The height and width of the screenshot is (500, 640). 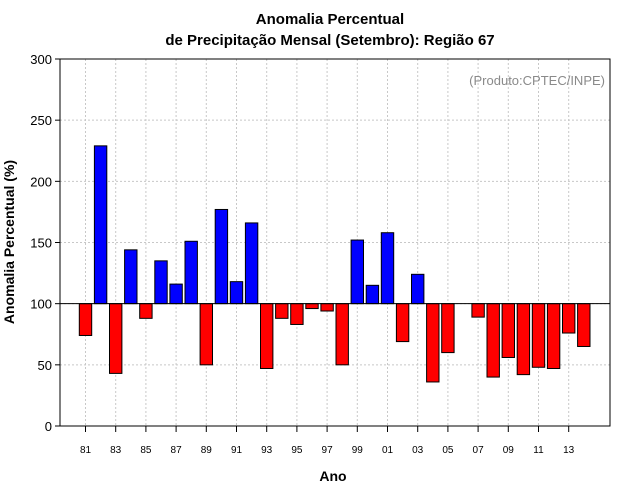 I want to click on x-axis: 81 83 85 87 89 91 93 95 97 99 01 03 05 07 09 11 13, so click(x=327, y=441).